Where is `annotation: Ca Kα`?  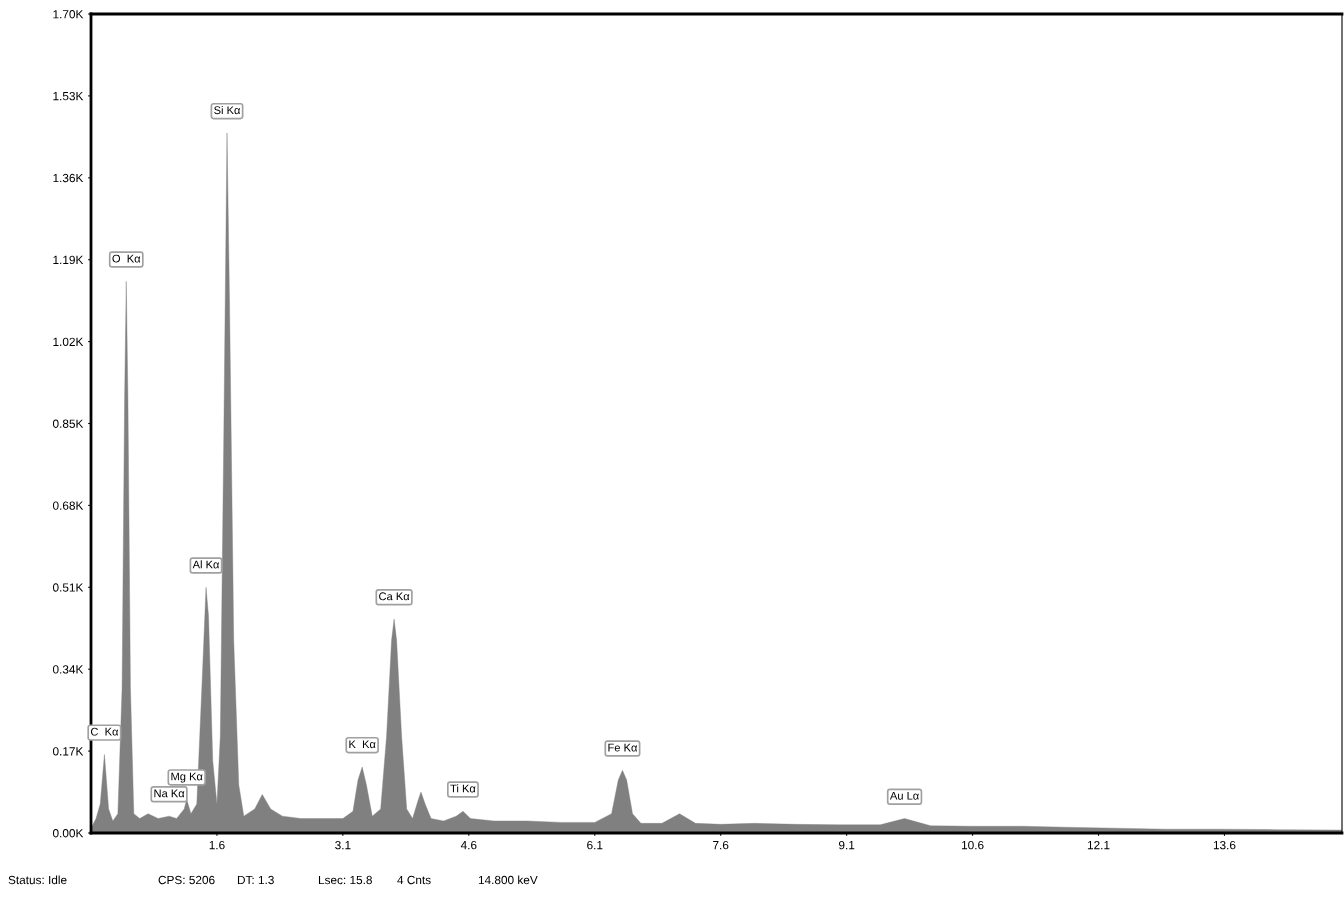
annotation: Ca Kα is located at coordinates (394, 596).